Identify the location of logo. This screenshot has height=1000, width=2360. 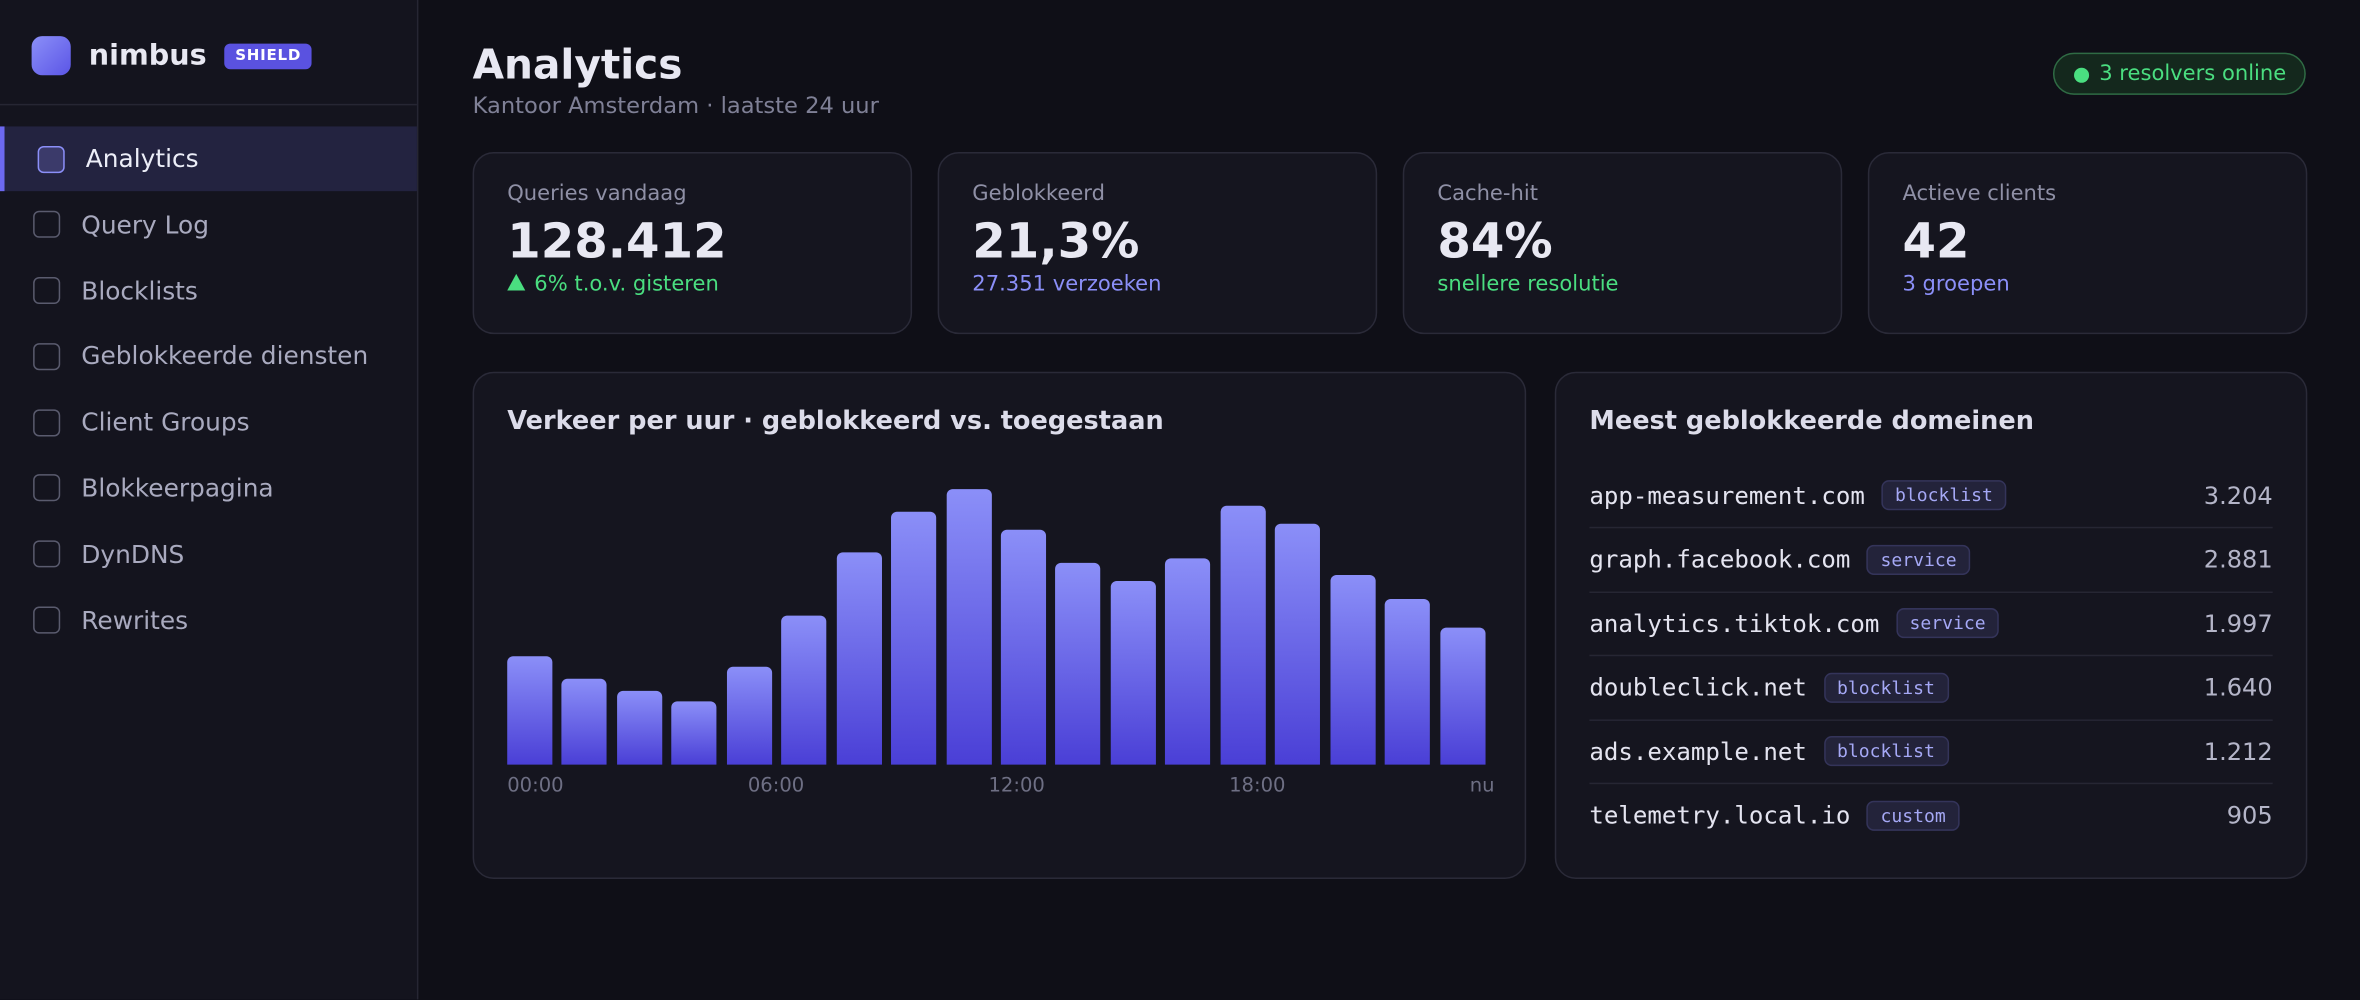
(51, 56).